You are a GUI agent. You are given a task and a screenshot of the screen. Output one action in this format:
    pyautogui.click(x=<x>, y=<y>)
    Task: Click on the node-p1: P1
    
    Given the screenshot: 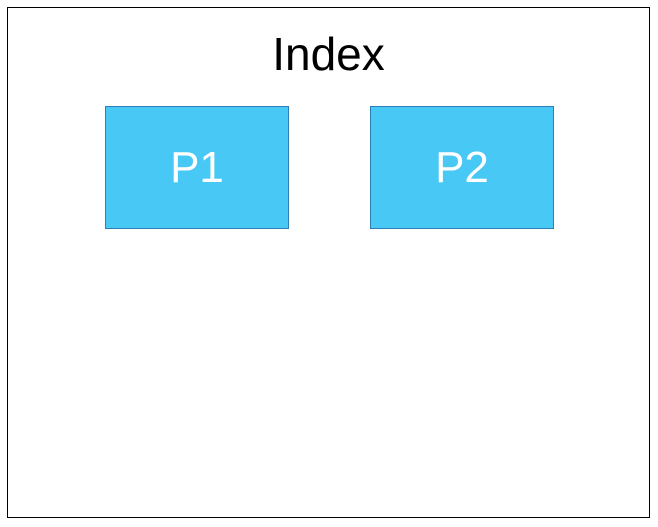 What is the action you would take?
    pyautogui.click(x=197, y=167)
    